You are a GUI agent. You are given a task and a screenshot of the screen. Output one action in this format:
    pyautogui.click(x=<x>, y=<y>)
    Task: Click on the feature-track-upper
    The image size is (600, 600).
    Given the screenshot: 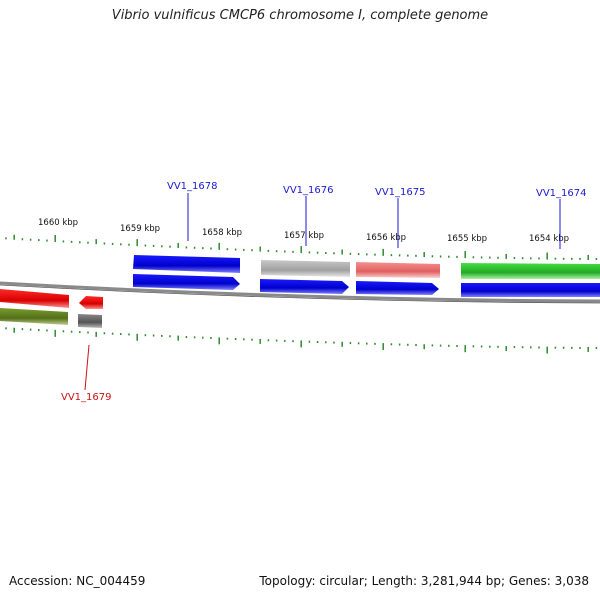 What is the action you would take?
    pyautogui.click(x=366, y=267)
    